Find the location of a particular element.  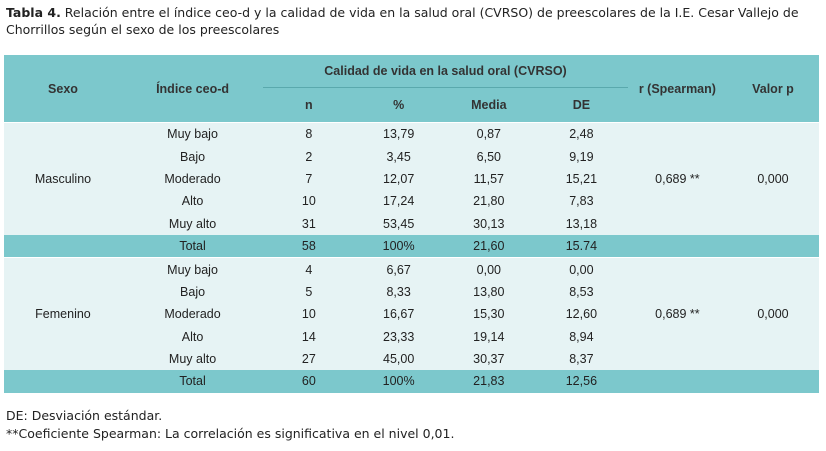

pct-cell: 23,33 is located at coordinates (398, 336).